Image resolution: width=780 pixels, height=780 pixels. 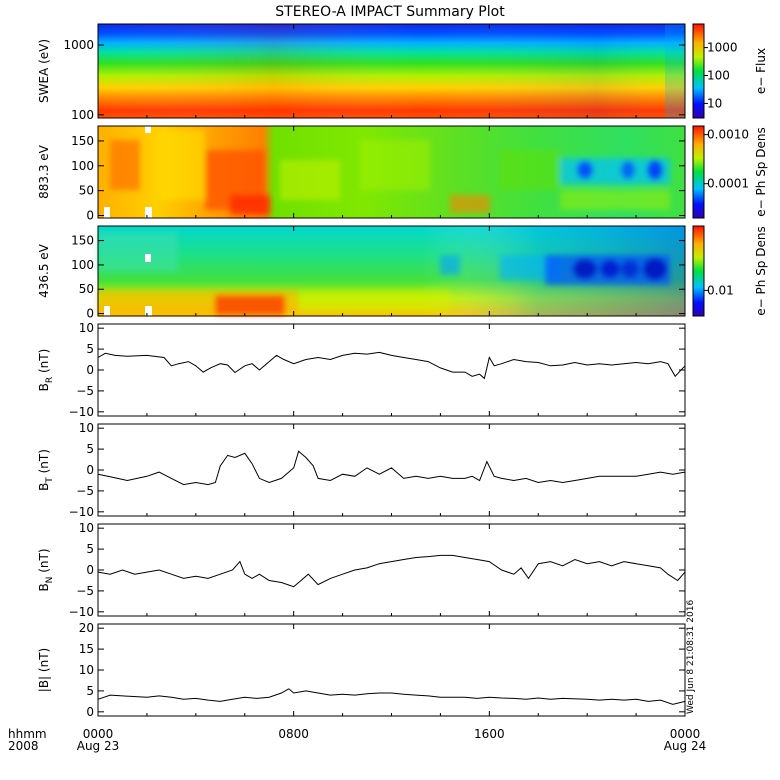 What do you see at coordinates (489, 734) in the screenshot?
I see `x-tick-label: 1600` at bounding box center [489, 734].